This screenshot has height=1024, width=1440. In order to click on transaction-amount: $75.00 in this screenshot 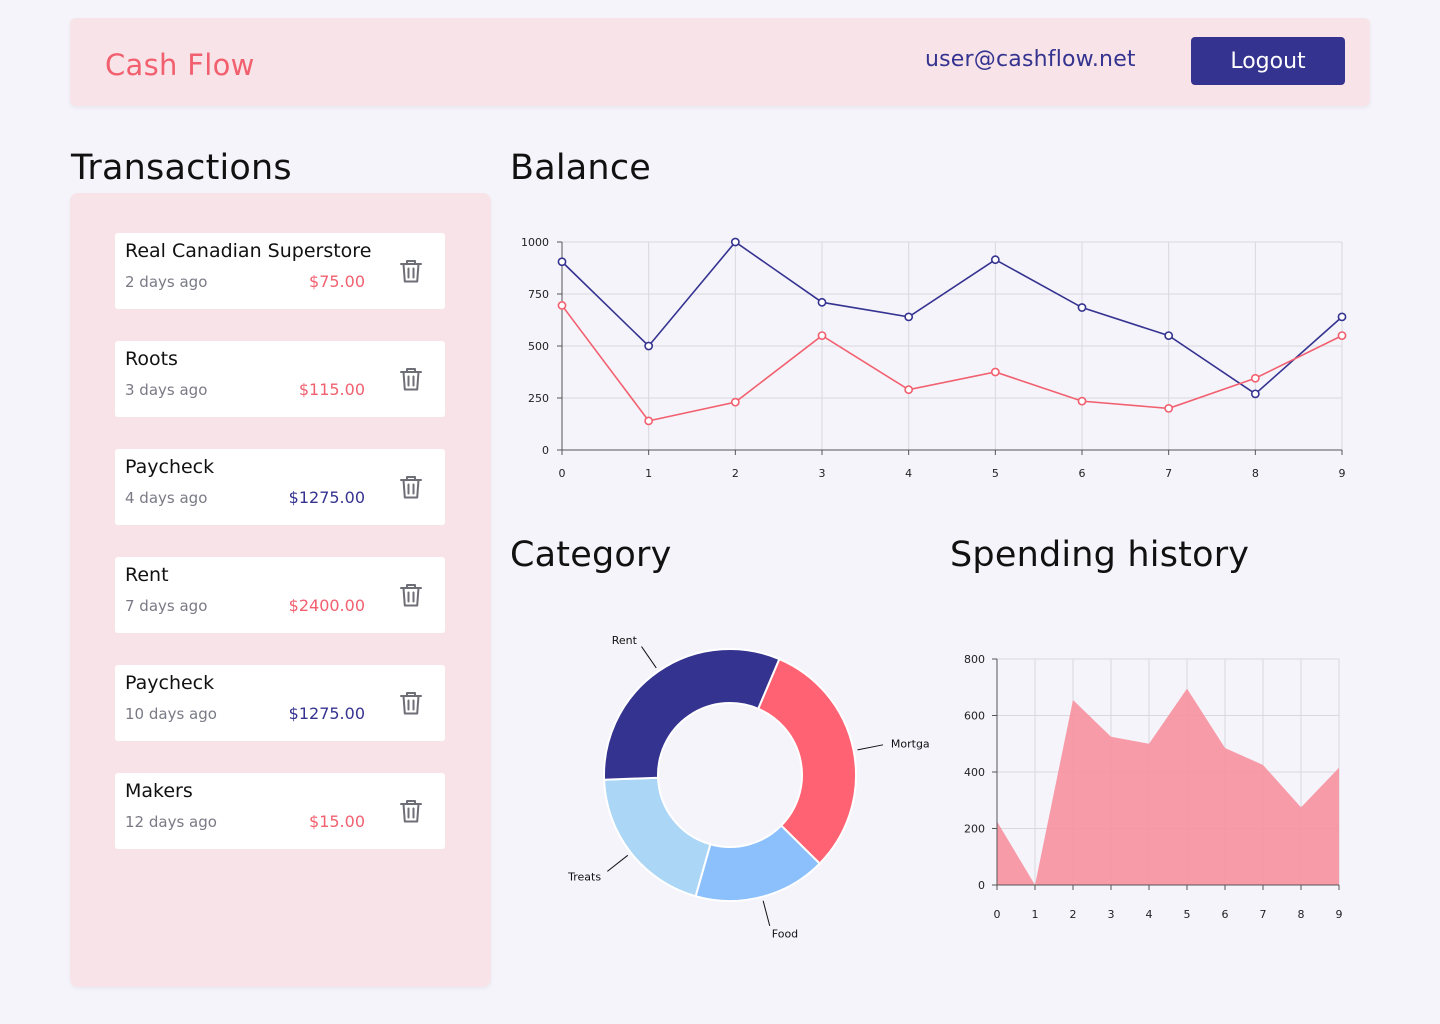, I will do `click(337, 281)`.